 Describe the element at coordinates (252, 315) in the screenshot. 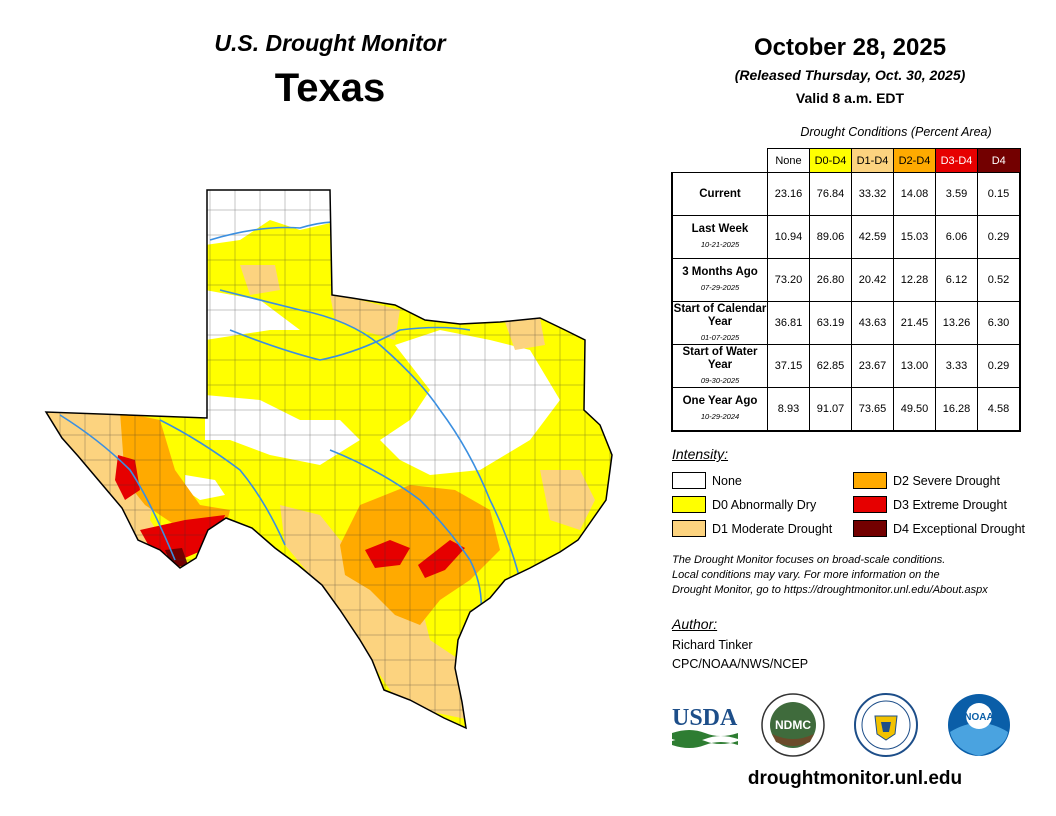

I see `none-zone-panhandle-south` at that location.